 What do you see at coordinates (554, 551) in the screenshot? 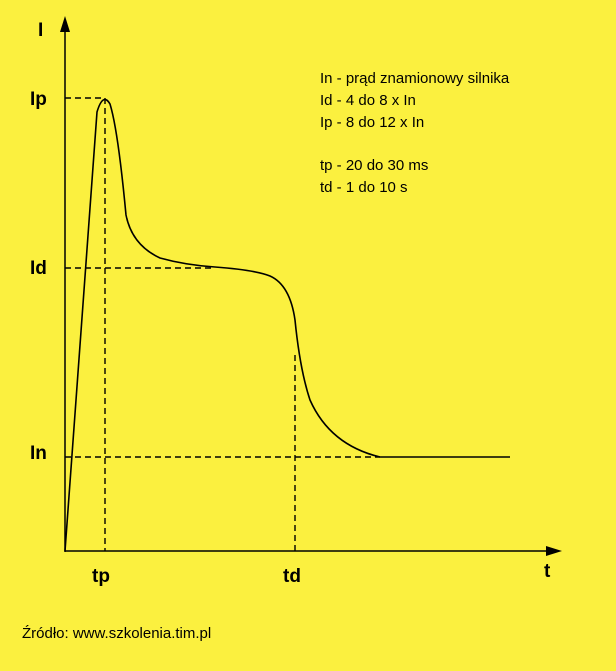
I see `x-axis-arrow` at bounding box center [554, 551].